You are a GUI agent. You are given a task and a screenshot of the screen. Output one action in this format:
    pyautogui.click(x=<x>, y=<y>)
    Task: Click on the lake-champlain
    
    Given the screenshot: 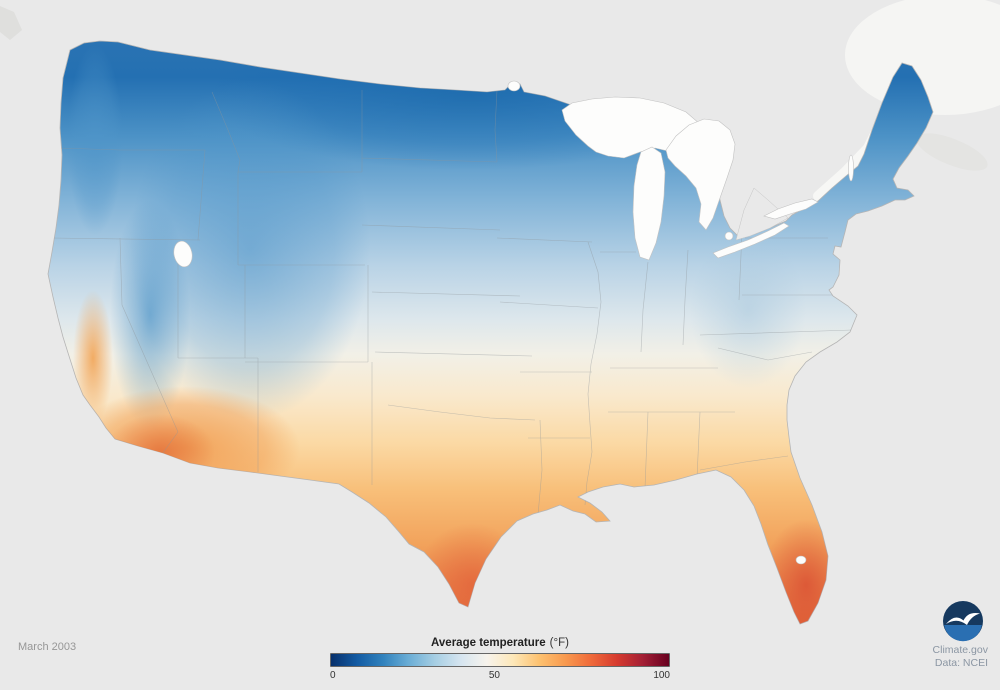 What is the action you would take?
    pyautogui.click(x=851, y=168)
    